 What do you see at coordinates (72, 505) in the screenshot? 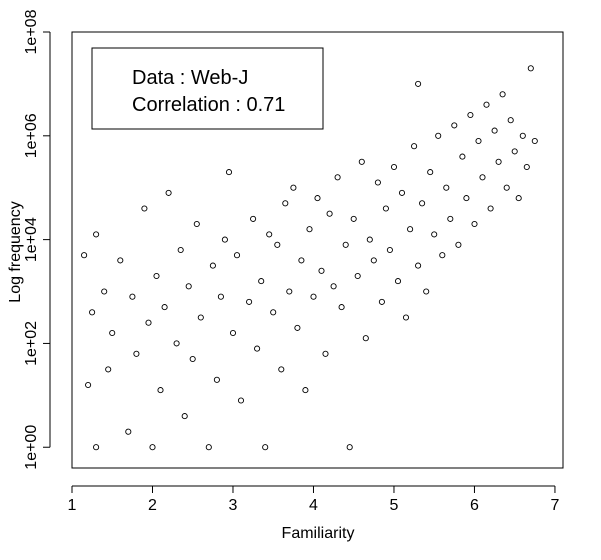
I see `x-tick-label-0: 1` at bounding box center [72, 505].